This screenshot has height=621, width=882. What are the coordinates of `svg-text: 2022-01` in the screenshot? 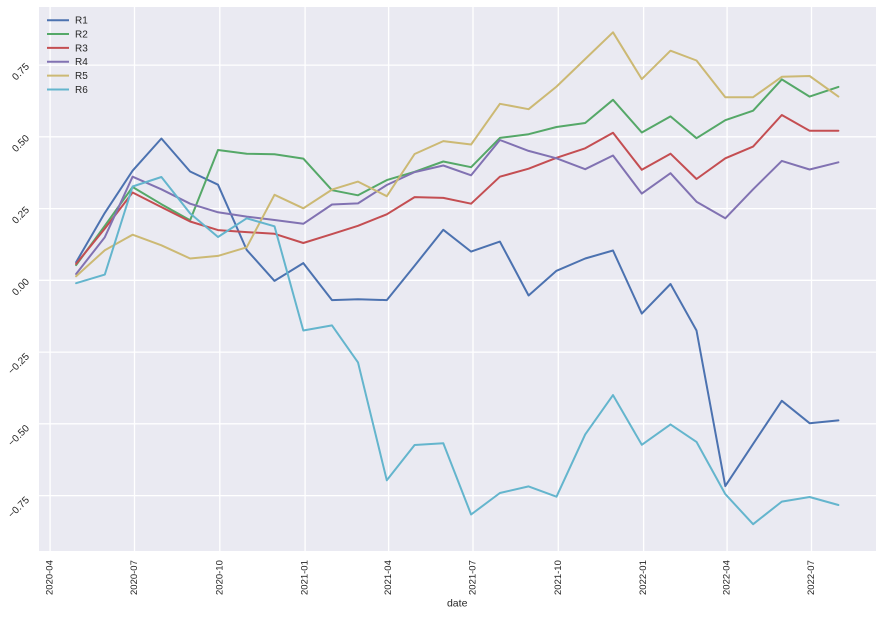 It's located at (643, 577).